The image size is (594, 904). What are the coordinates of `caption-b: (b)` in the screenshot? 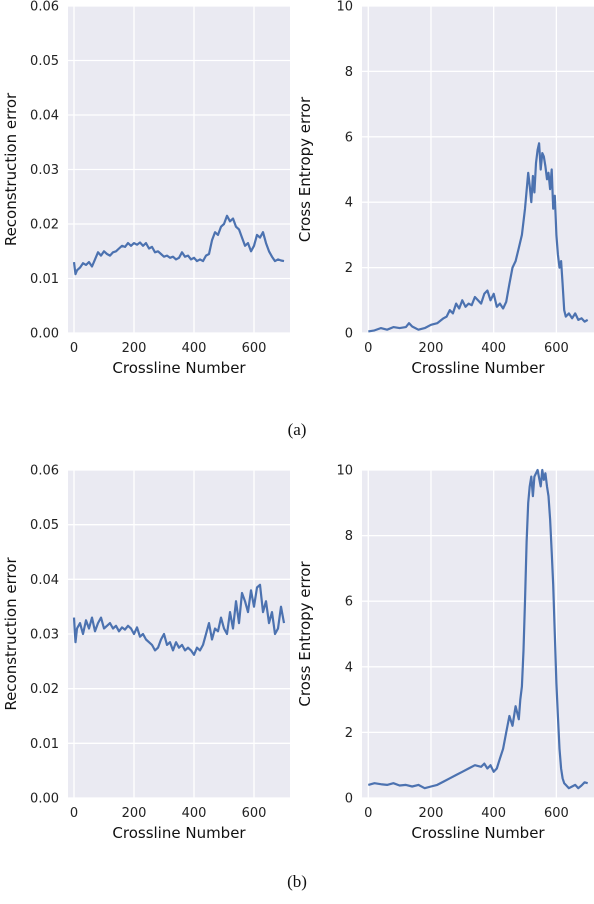 It's located at (297, 881).